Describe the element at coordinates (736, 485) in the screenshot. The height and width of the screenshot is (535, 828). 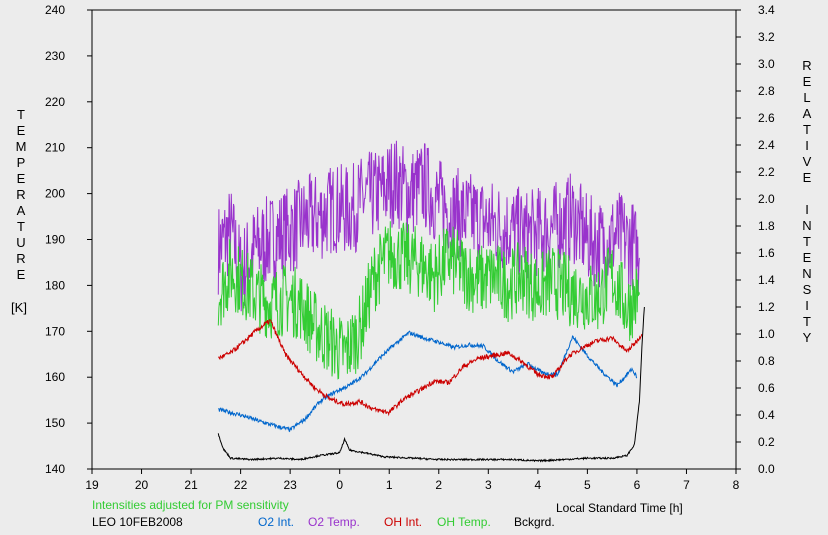
I see `x-tick-label: 8` at that location.